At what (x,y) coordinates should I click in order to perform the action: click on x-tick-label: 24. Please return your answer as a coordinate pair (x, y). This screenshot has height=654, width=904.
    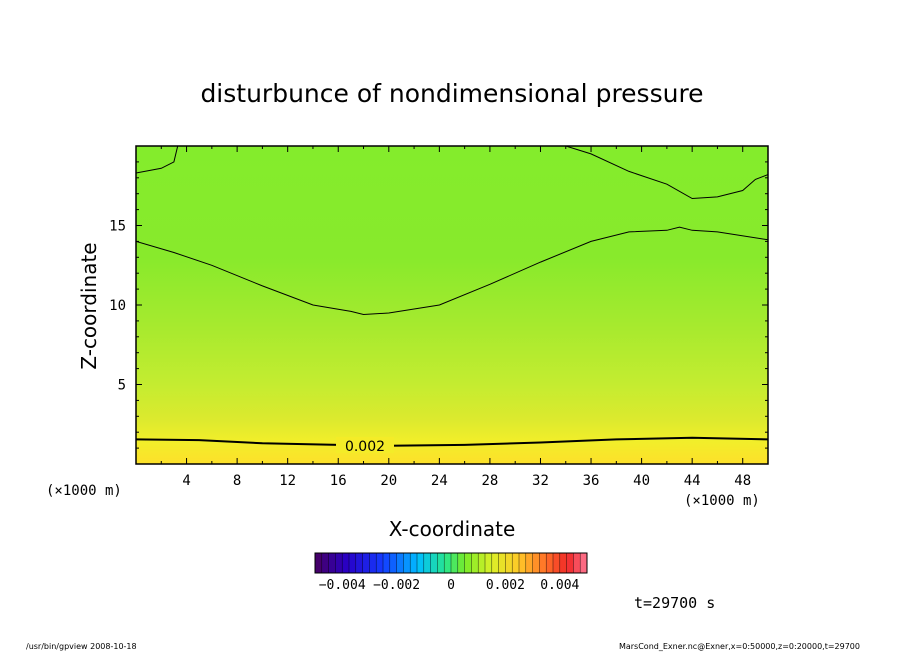
    Looking at the image, I should click on (439, 481).